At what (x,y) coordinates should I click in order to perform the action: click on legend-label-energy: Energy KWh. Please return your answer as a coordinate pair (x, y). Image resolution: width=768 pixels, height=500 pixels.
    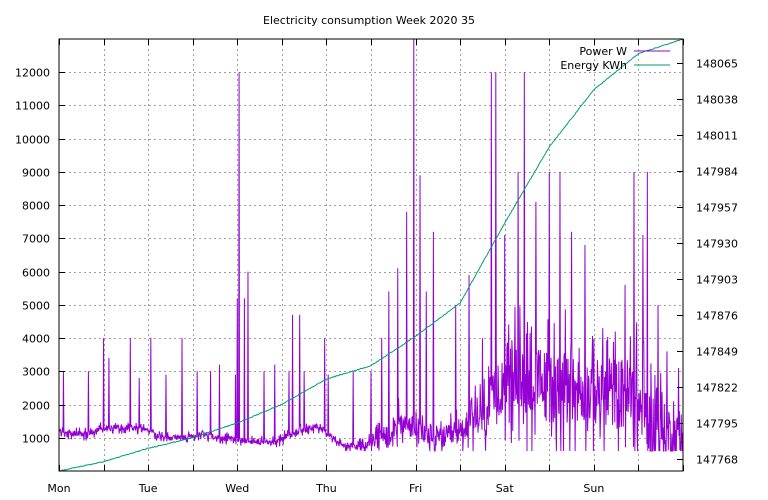
    Looking at the image, I should click on (593, 65).